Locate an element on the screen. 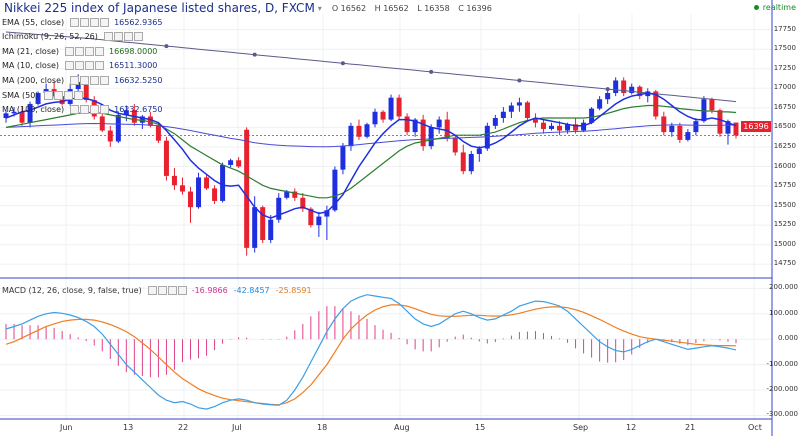  price-tick-label: 16000 is located at coordinates (784, 165).